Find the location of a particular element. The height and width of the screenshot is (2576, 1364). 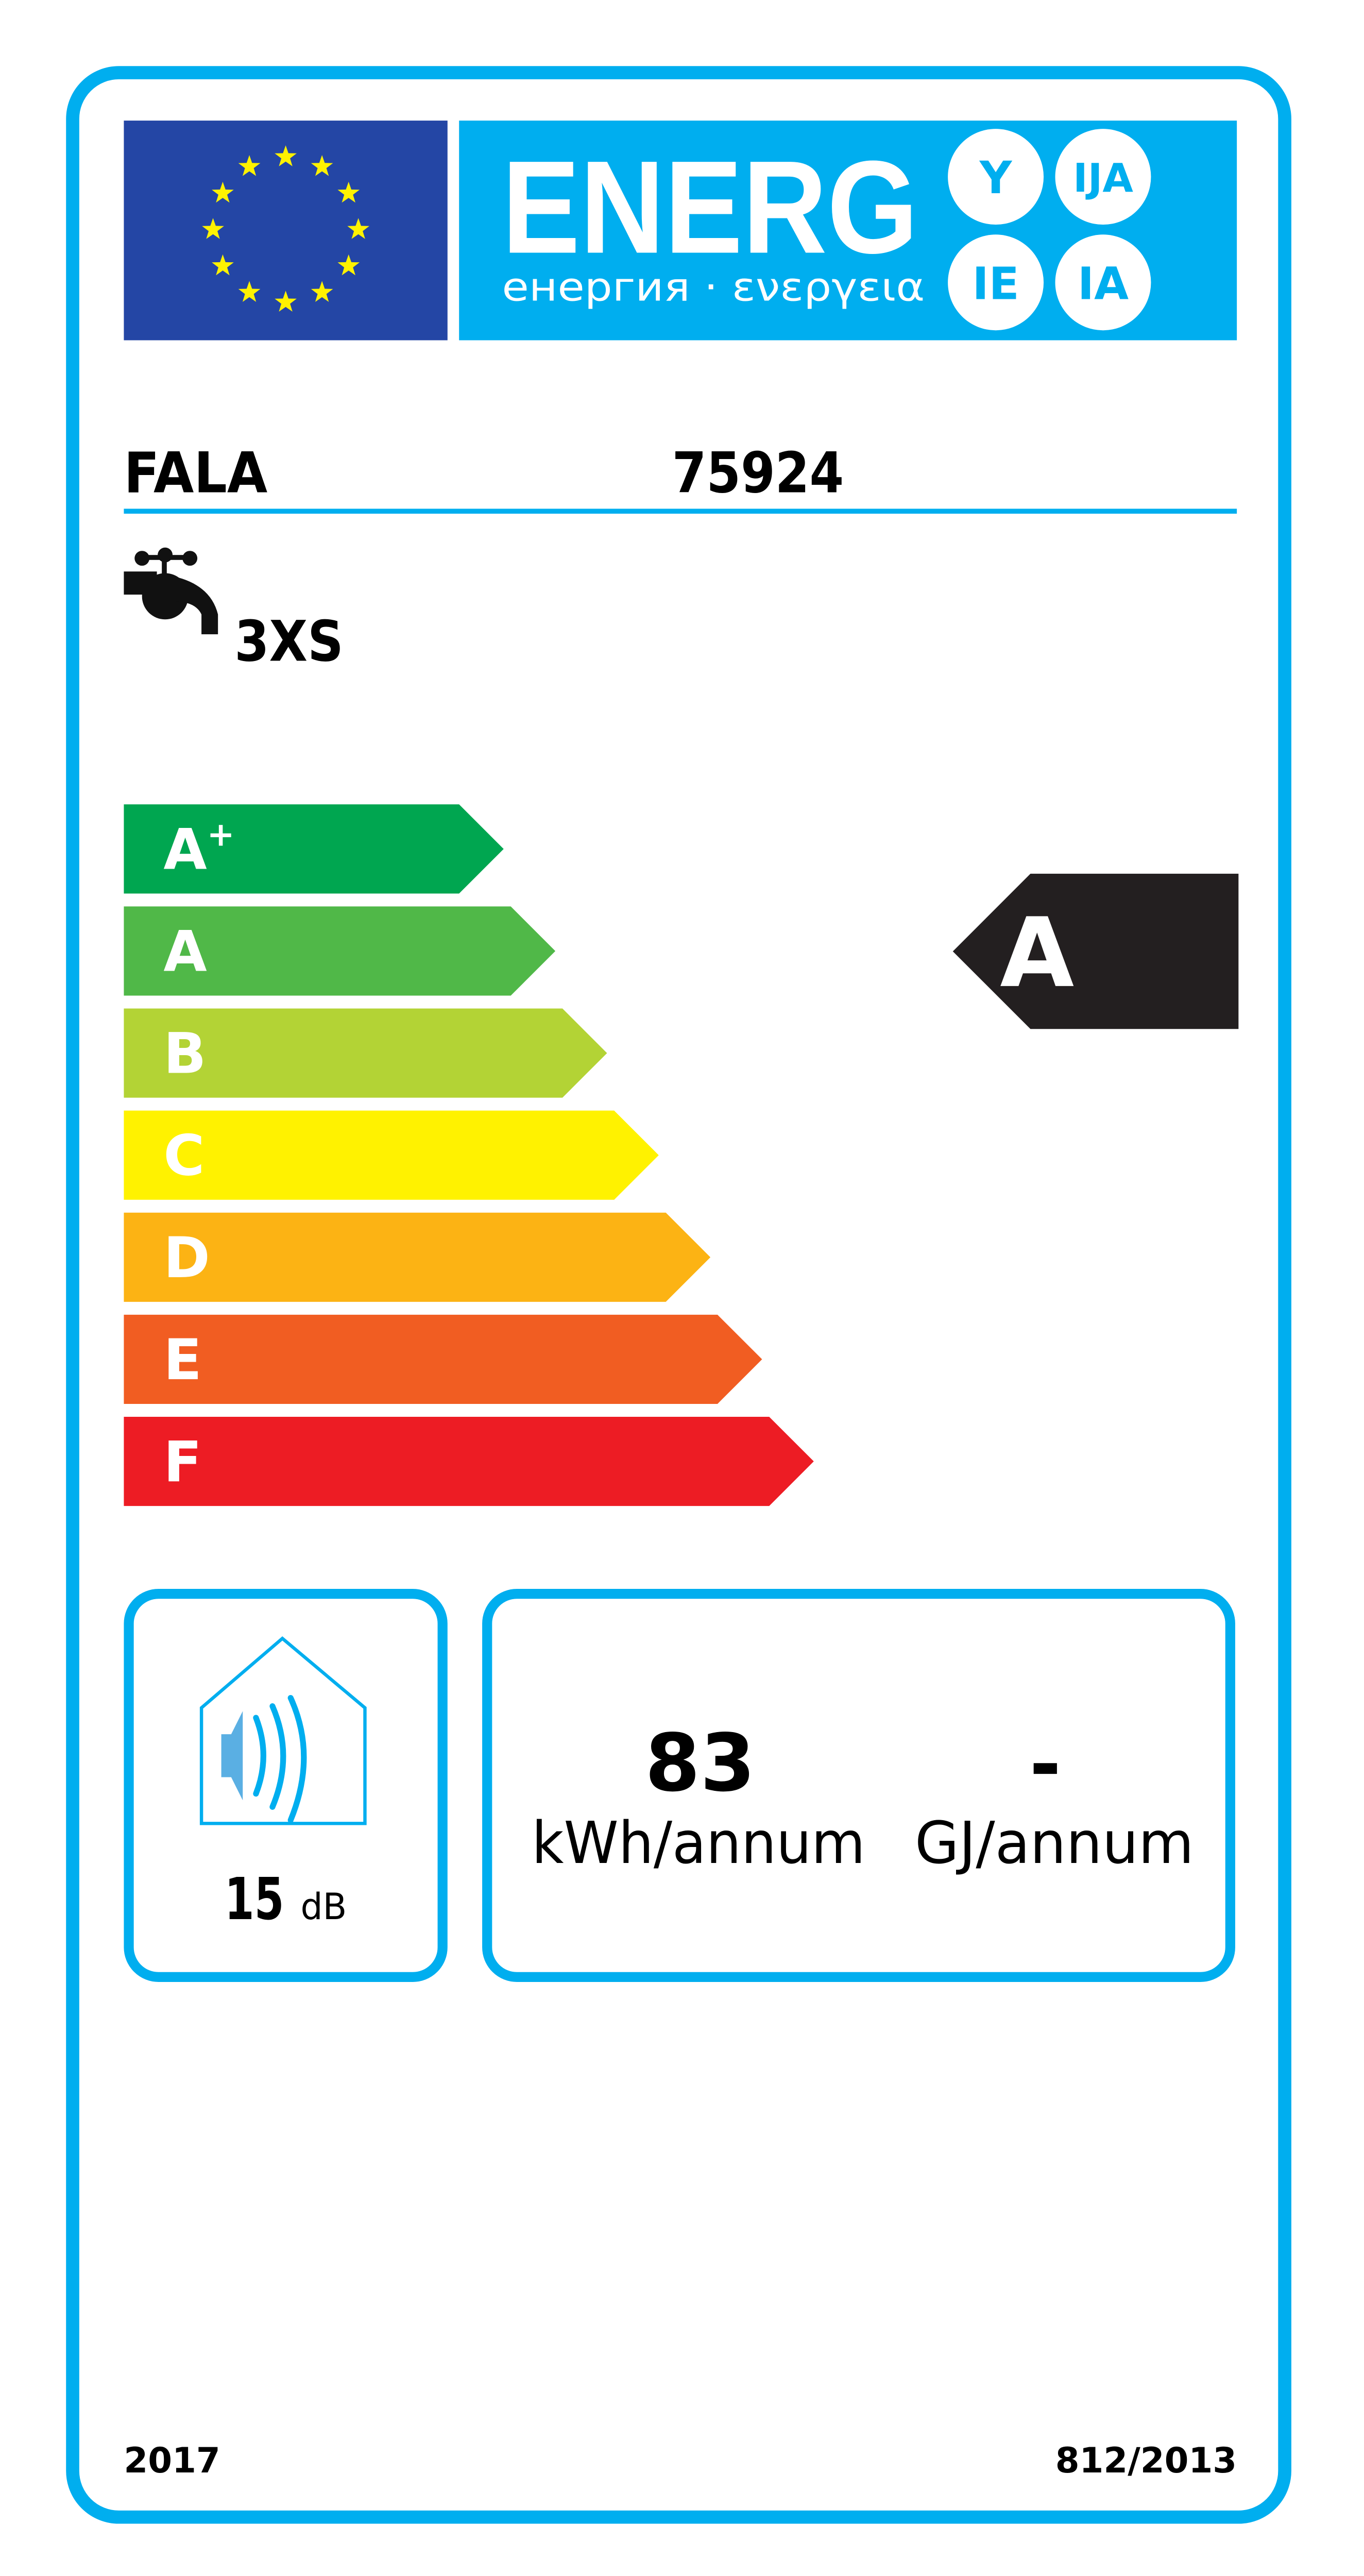

suffix-circle-ie is located at coordinates (996, 282).